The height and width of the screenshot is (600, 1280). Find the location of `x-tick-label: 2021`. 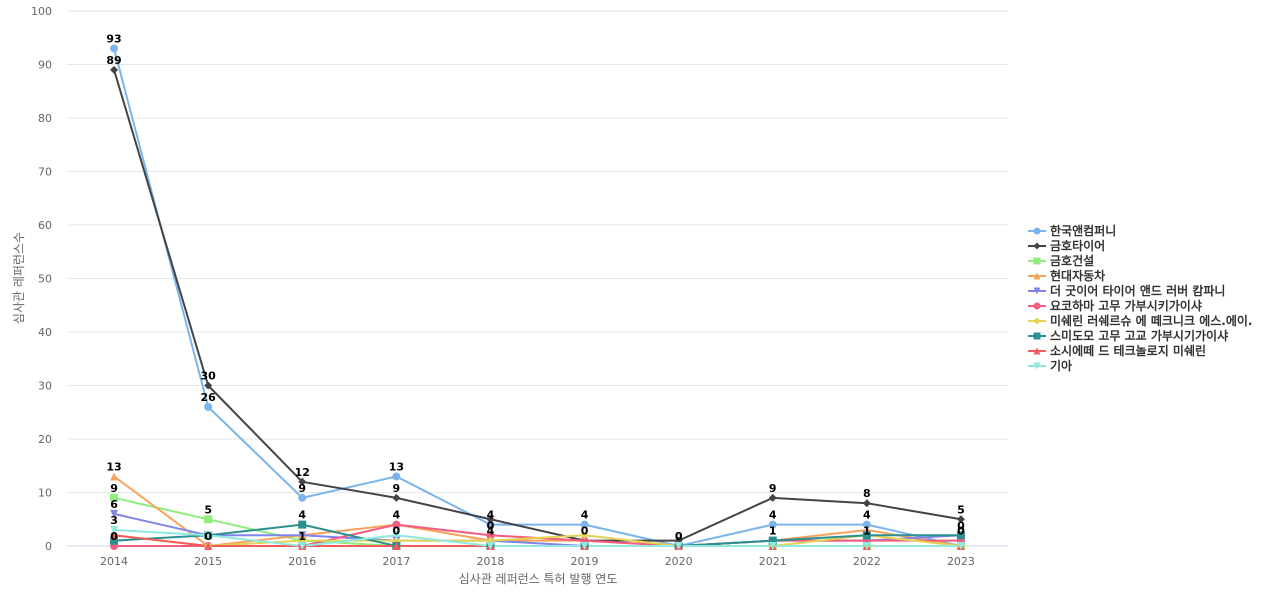

x-tick-label: 2021 is located at coordinates (773, 561).